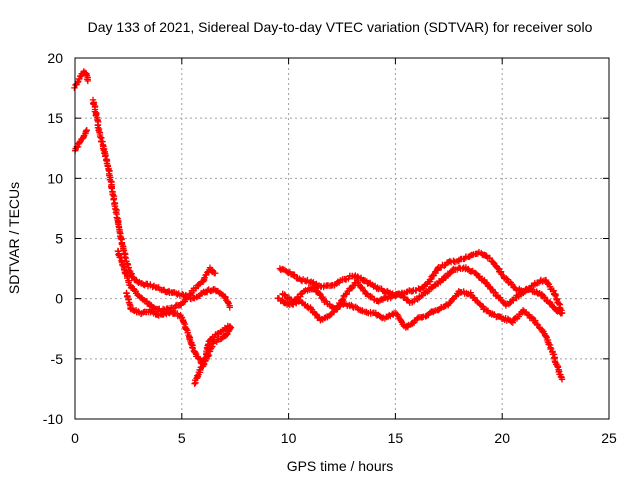 This screenshot has height=480, width=640. What do you see at coordinates (55, 118) in the screenshot?
I see `y-tick-label: 15` at bounding box center [55, 118].